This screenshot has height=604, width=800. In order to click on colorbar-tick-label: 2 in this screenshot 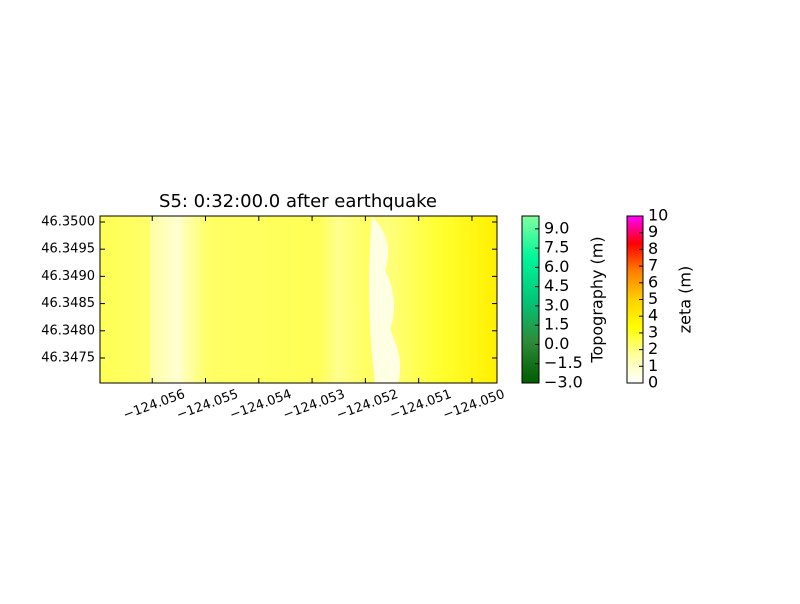, I will do `click(653, 348)`.